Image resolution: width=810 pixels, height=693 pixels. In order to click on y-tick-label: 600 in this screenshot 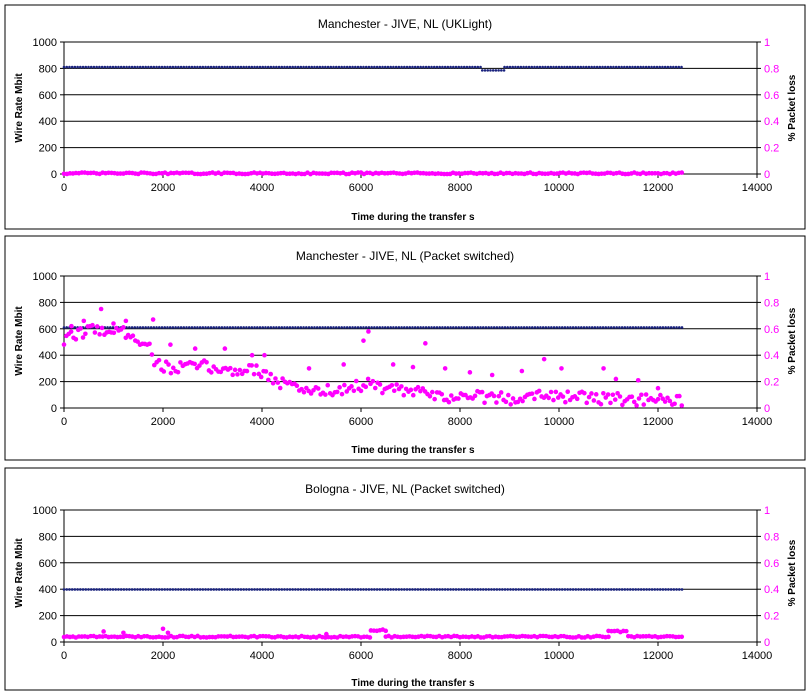, I will do `click(48, 564)`.